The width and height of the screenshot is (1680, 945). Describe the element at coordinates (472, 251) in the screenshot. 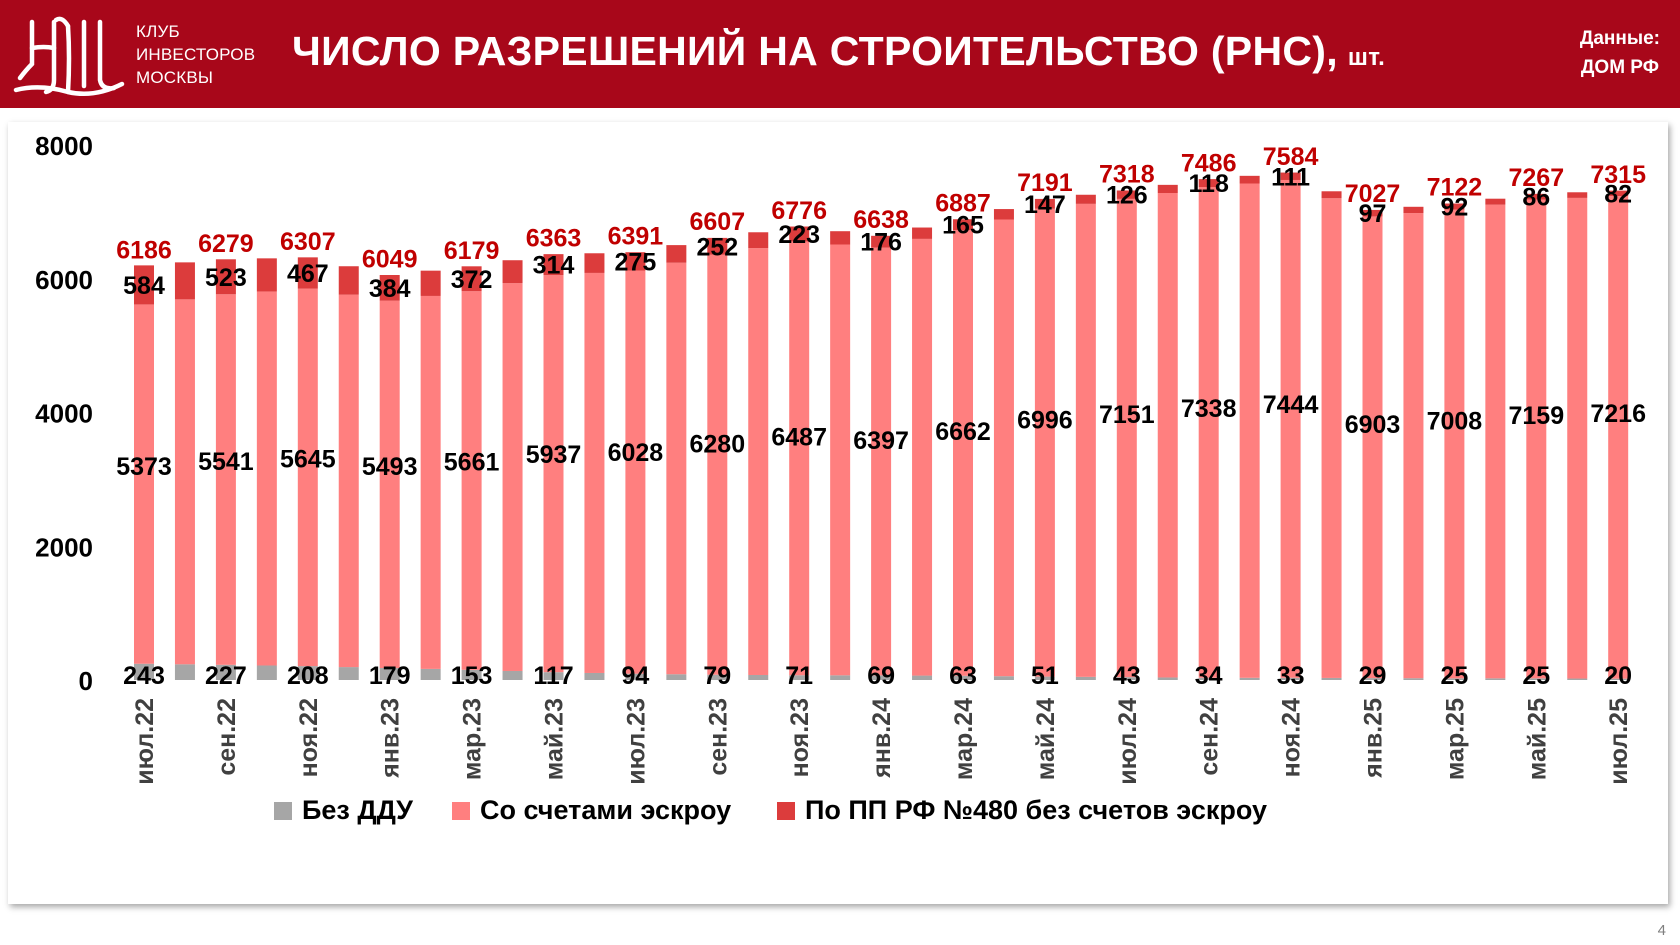

I see `total-label: 6179` at that location.